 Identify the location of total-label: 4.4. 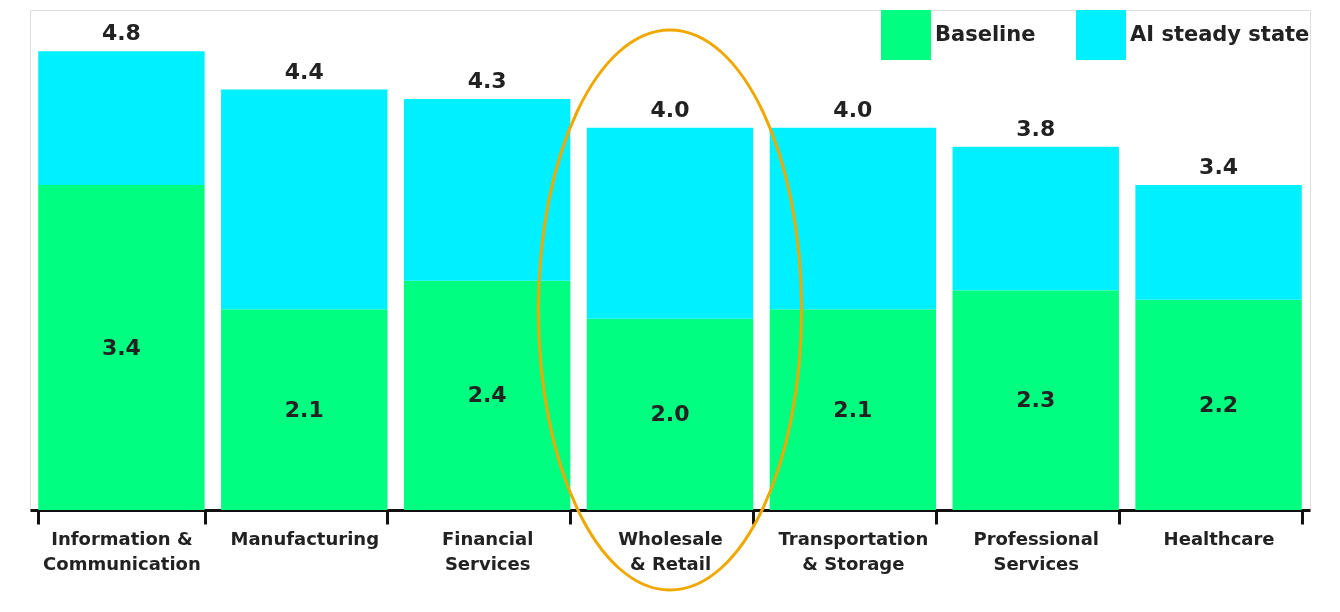
(304, 71).